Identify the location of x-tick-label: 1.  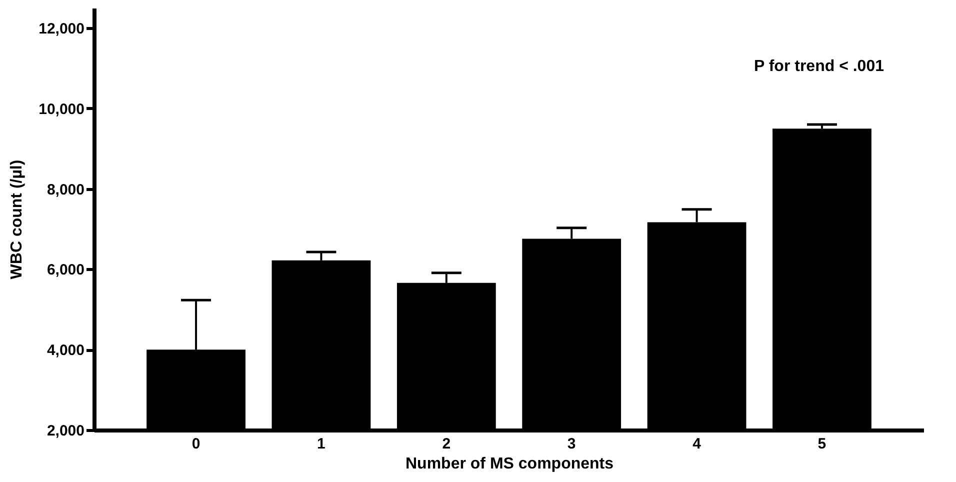
(321, 444).